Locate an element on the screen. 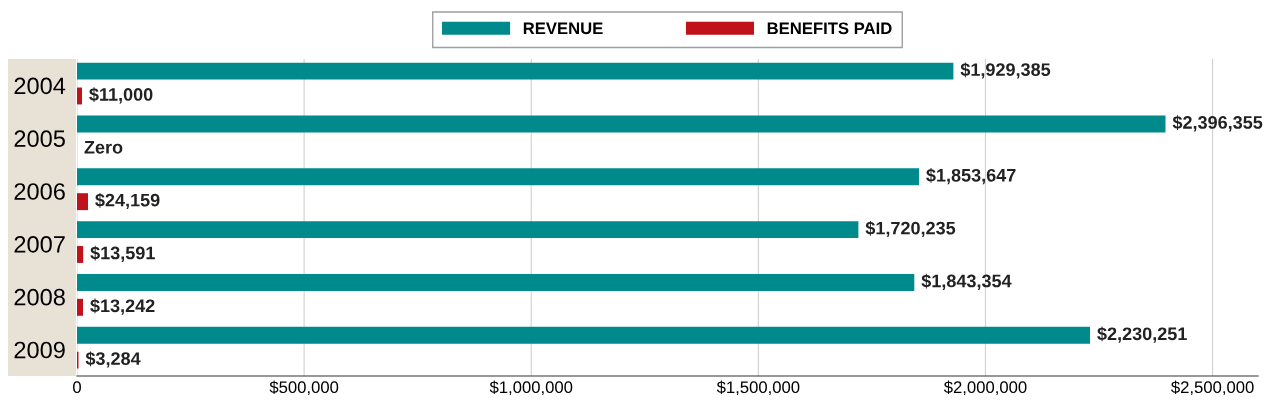 This screenshot has height=406, width=1273. data-label: $13,591 is located at coordinates (122, 253).